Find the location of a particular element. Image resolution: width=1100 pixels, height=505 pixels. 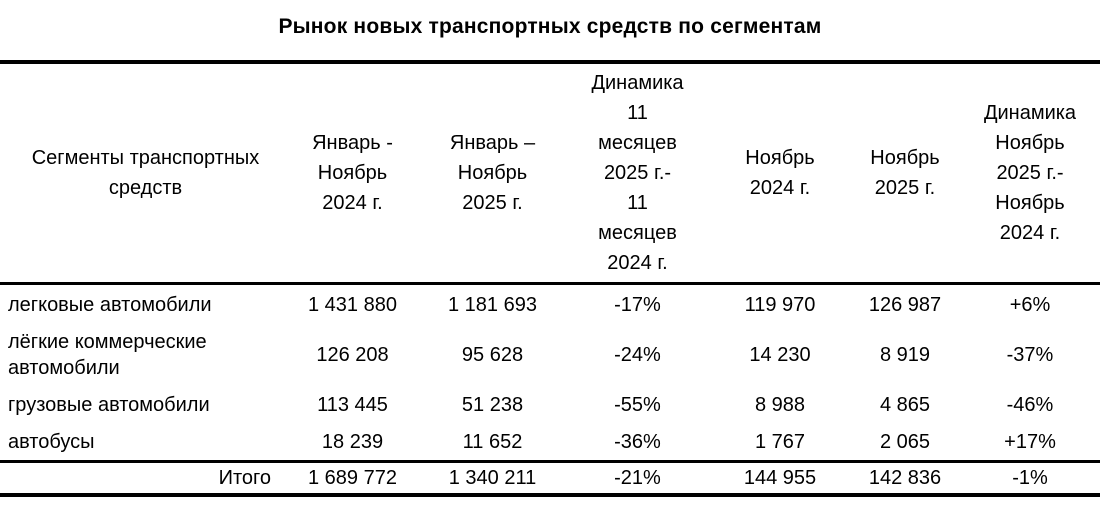

col-header-nov-2024: Ноябрь 2024 г. is located at coordinates (780, 173).